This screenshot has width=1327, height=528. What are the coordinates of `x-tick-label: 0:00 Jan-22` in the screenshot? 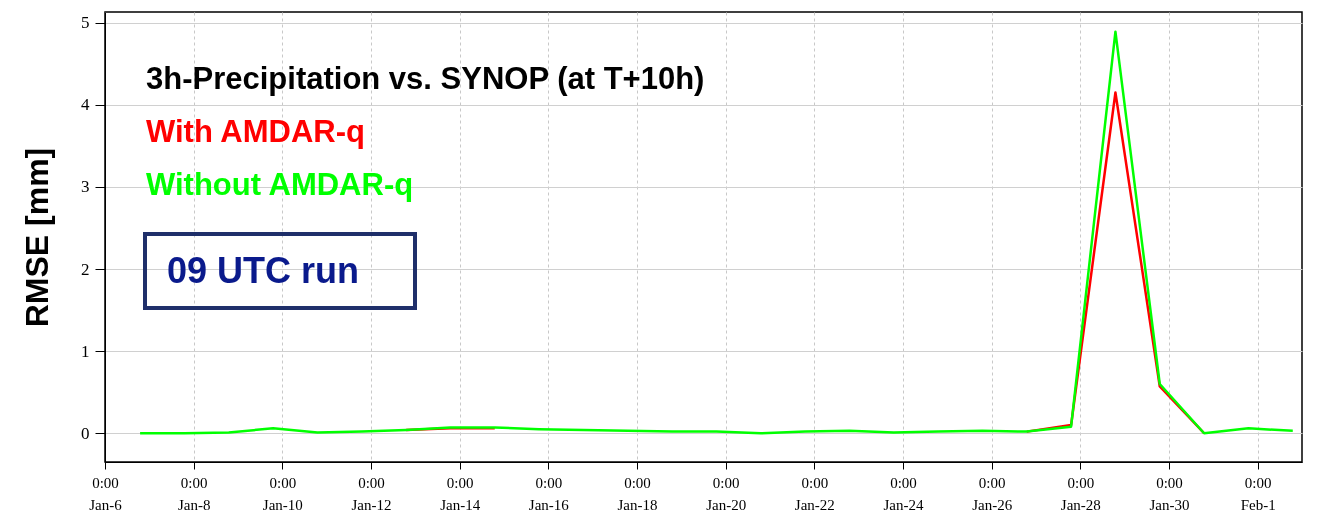 It's located at (814, 493).